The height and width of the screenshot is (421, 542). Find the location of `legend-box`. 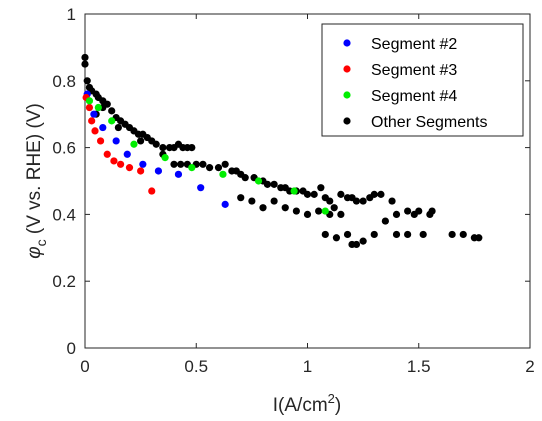

legend-box is located at coordinates (422, 80).